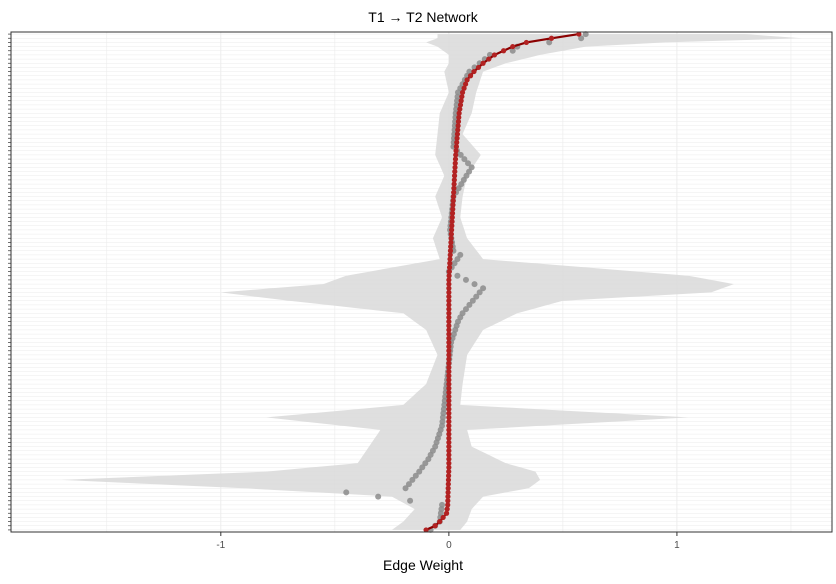 This screenshot has width=836, height=584. I want to click on x-tick-label: -1, so click(220, 545).